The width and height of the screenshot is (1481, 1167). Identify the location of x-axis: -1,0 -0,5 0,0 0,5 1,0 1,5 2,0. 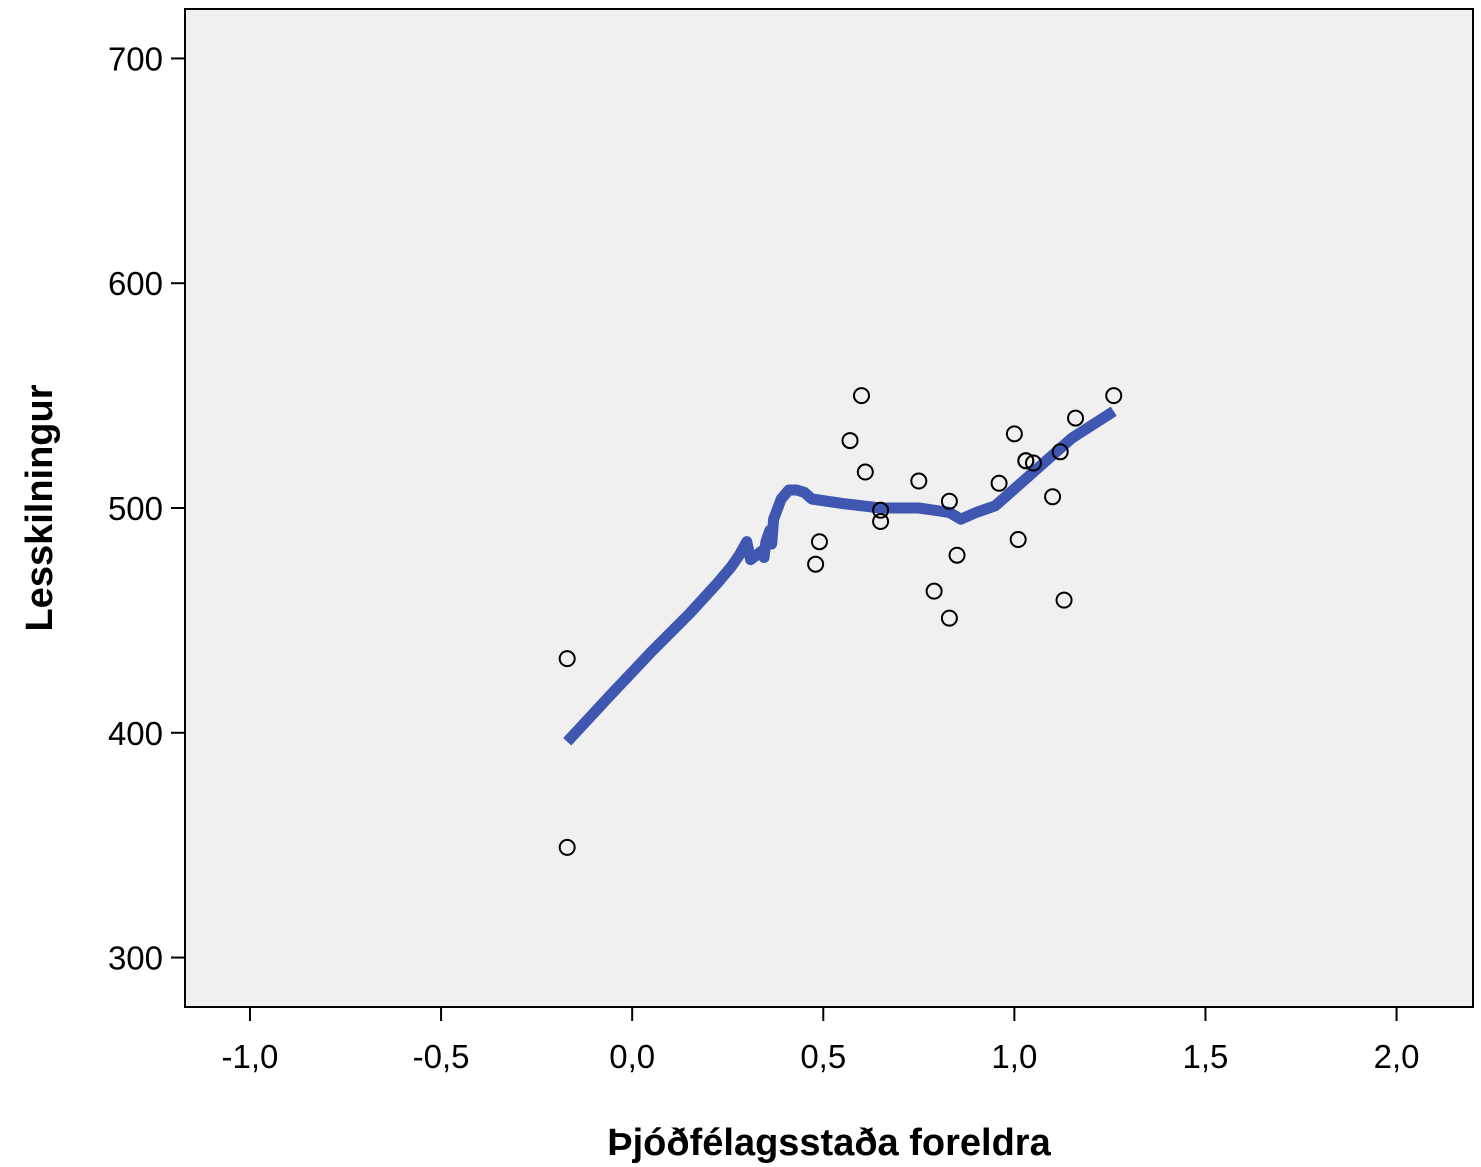
(821, 1041).